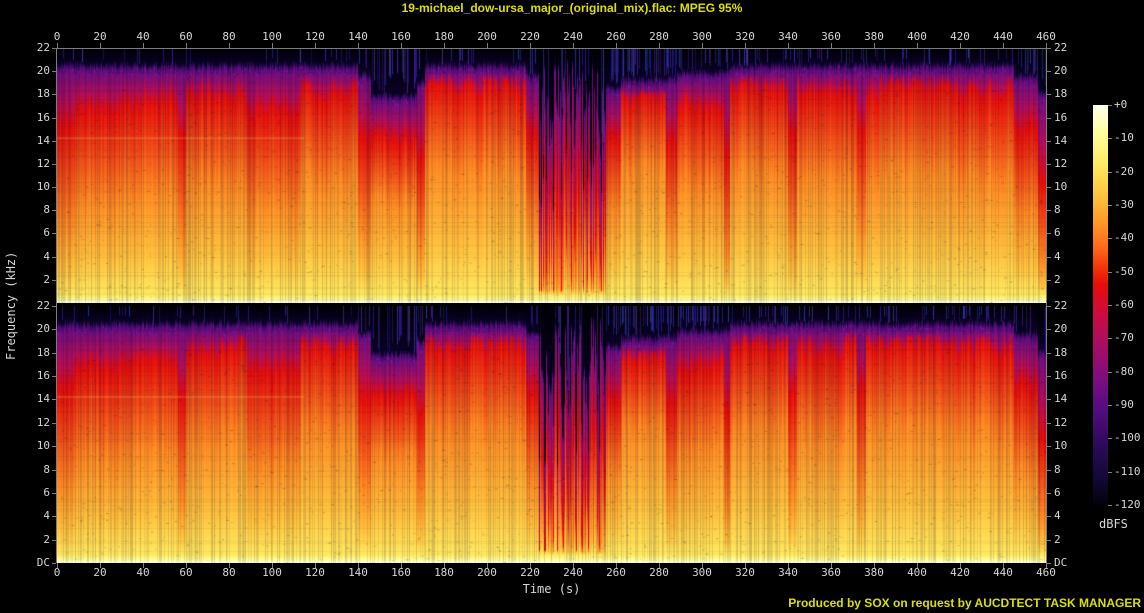 The width and height of the screenshot is (1144, 613). I want to click on x-axis-tick-label: 260, so click(616, 36).